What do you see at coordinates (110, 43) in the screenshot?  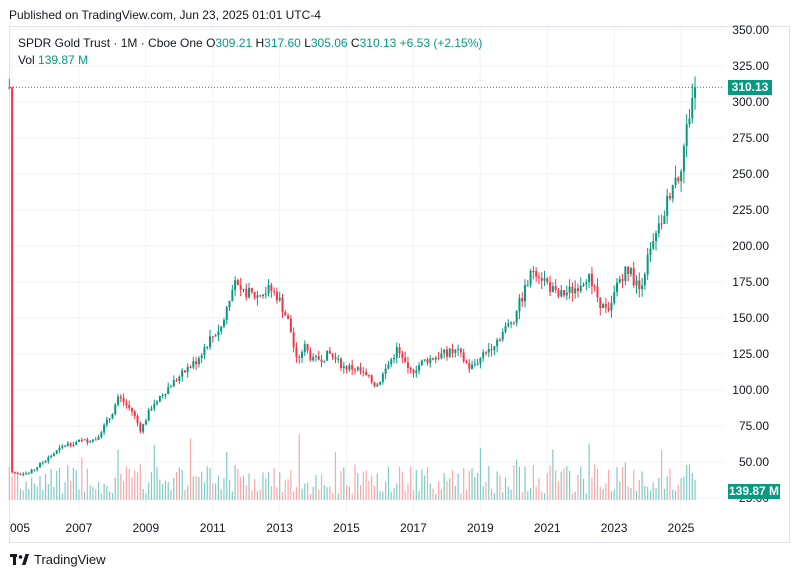 I see `symbol-title: SPDR Gold Trust · 1M · Cboe One` at bounding box center [110, 43].